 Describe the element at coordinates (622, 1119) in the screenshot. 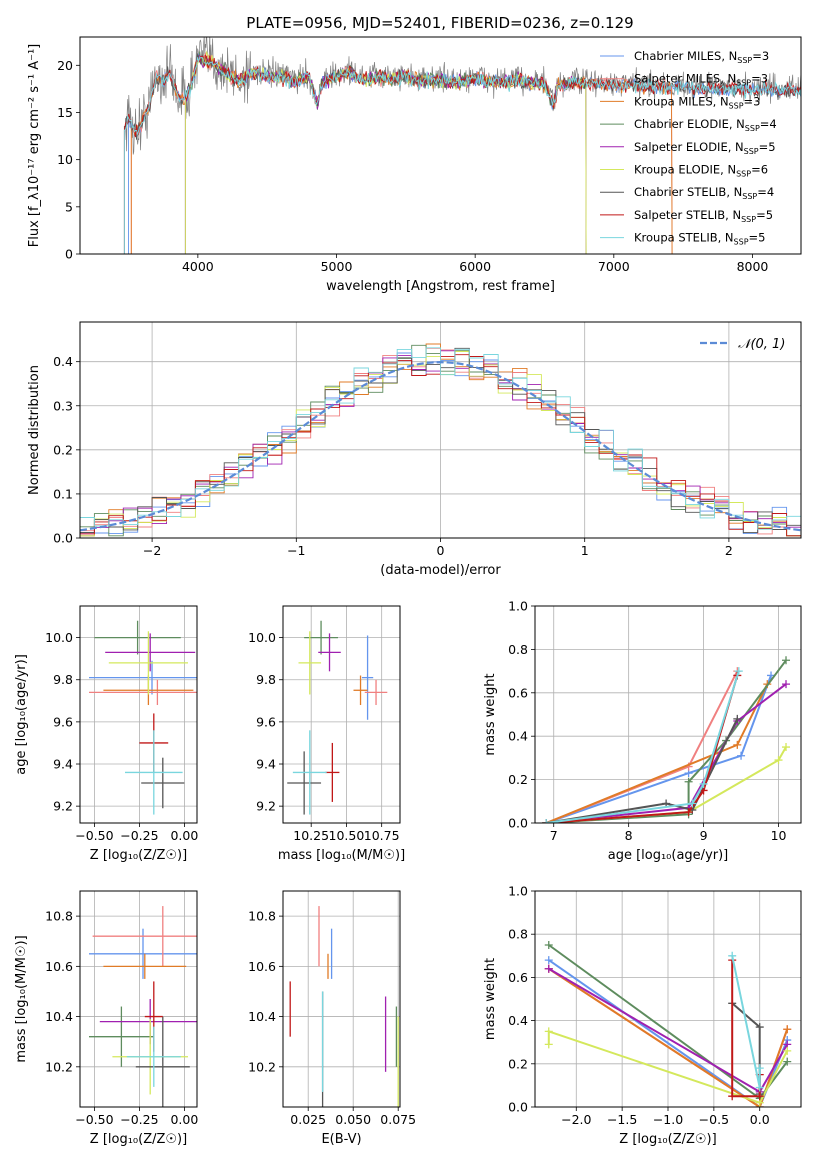

I see `x-tick-label: −1.5` at that location.